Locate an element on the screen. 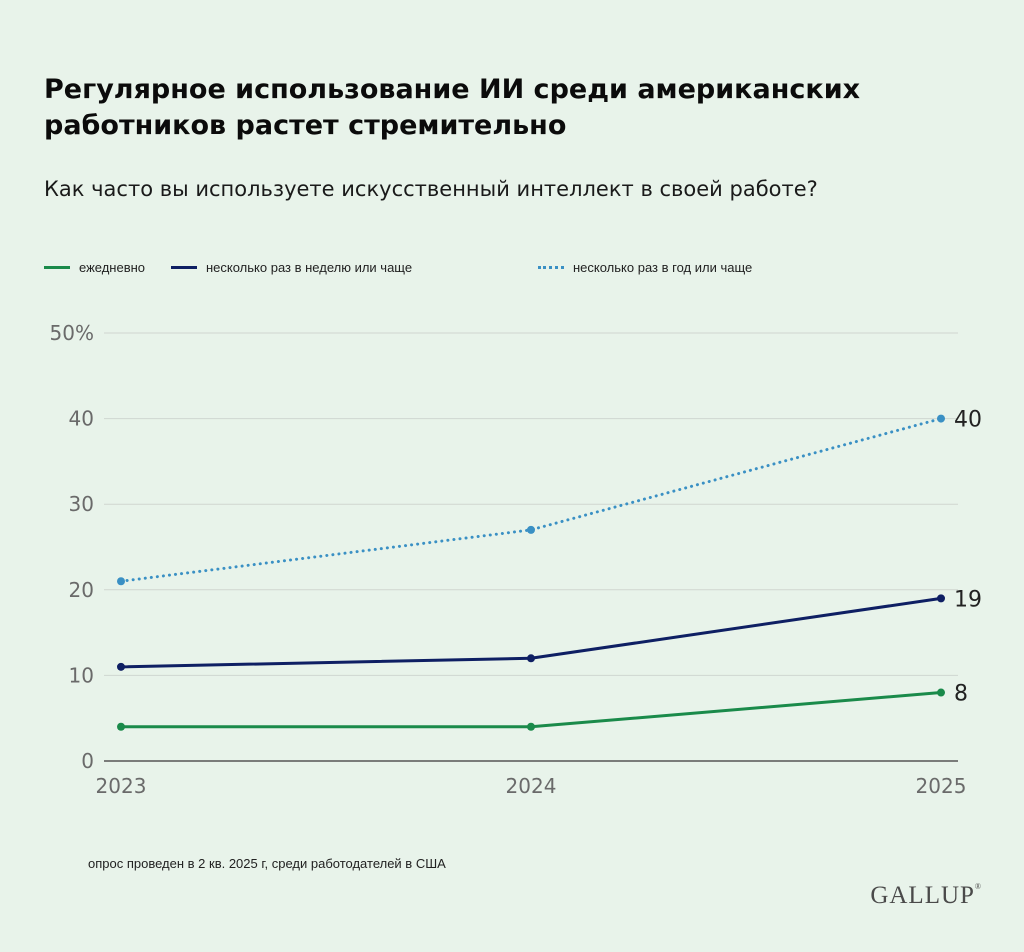 The width and height of the screenshot is (1024, 952). legend-label-yearly: несколько раз в год или чаще is located at coordinates (663, 267).